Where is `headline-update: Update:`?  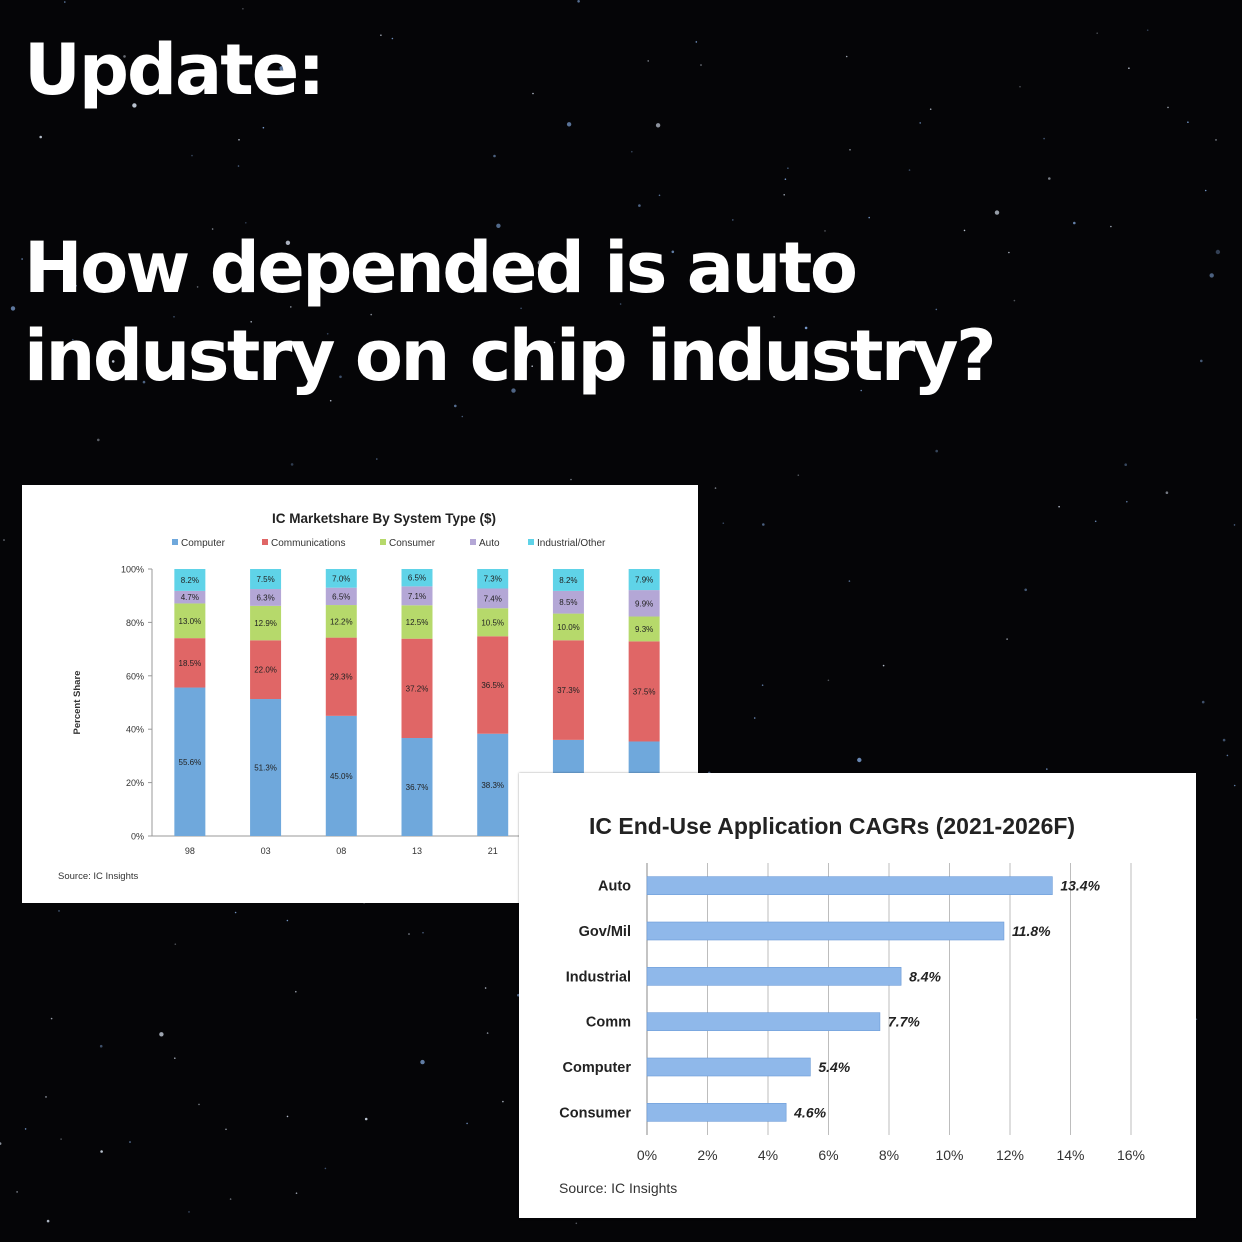 headline-update: Update: is located at coordinates (174, 70).